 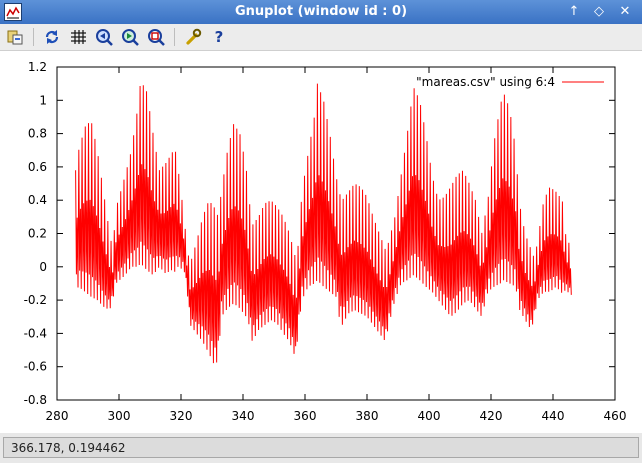 I want to click on mouse-coordinates: 366.178, 0.194462, so click(x=68, y=448).